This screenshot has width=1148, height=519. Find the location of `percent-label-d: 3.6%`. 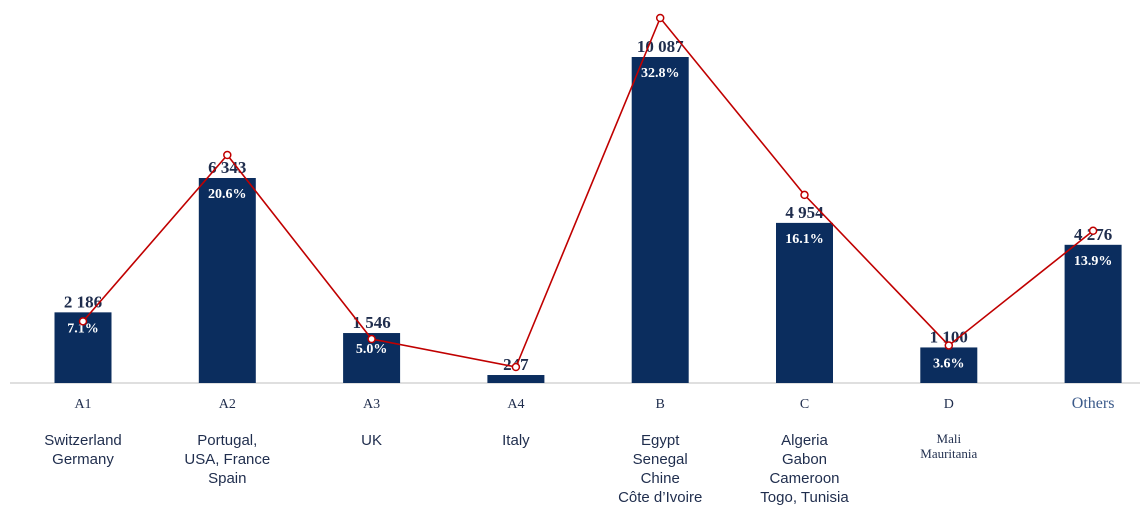

percent-label-d: 3.6% is located at coordinates (949, 363).